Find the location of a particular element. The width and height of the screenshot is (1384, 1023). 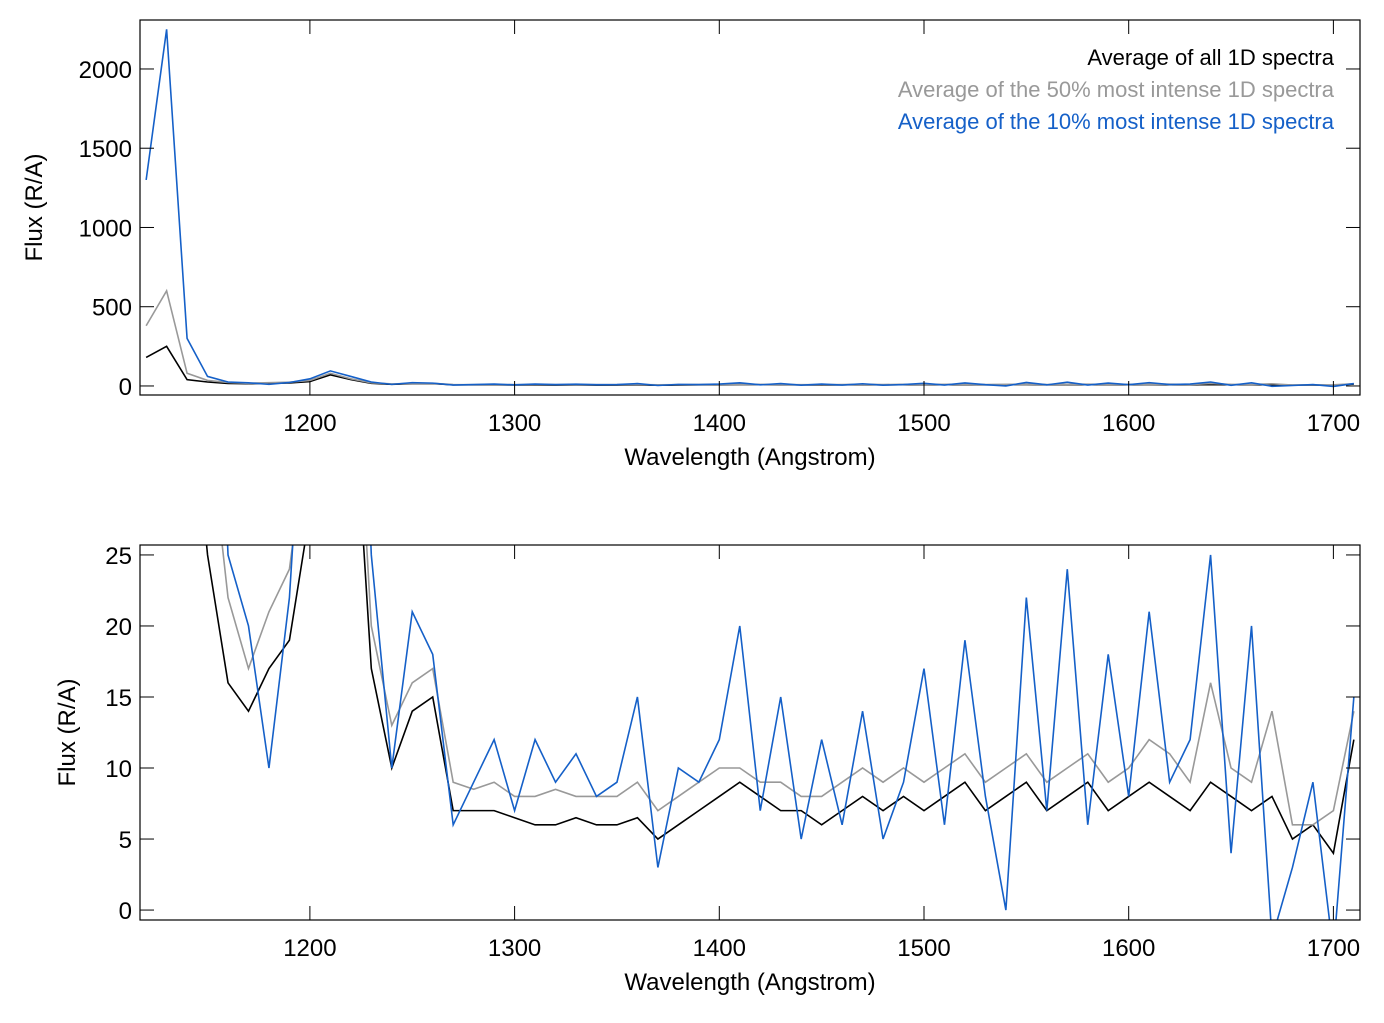

y-tick-label: 20 is located at coordinates (118, 627).